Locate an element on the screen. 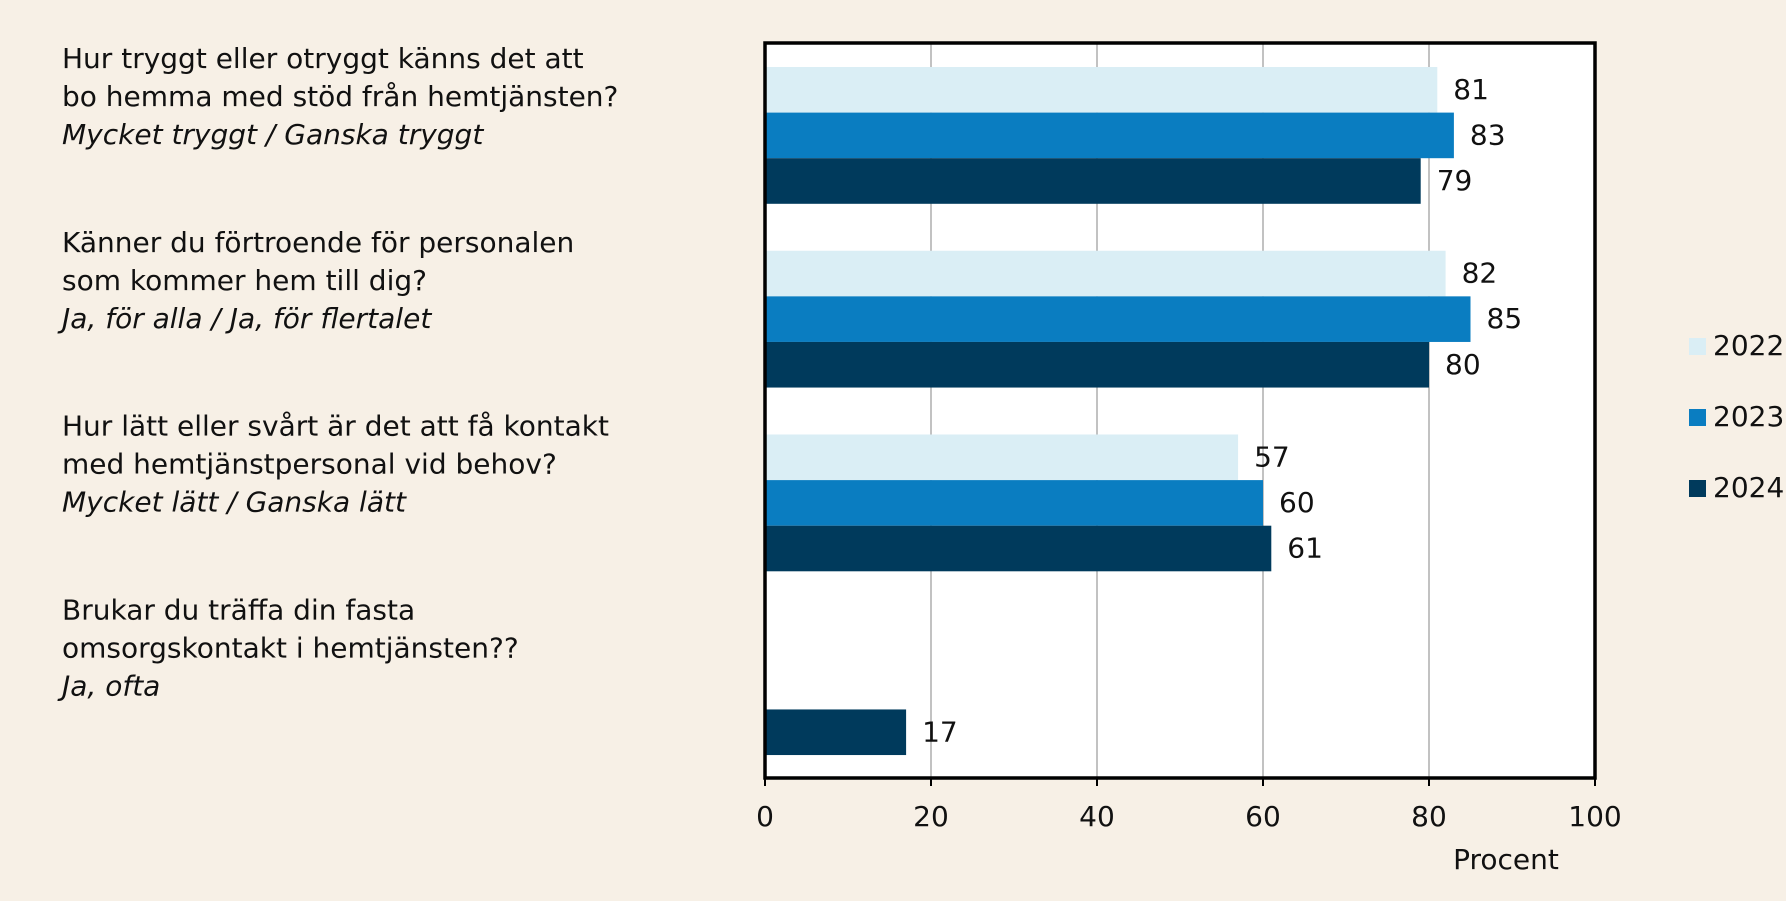 The height and width of the screenshot is (901, 1786). data-label: 82 is located at coordinates (1480, 273).